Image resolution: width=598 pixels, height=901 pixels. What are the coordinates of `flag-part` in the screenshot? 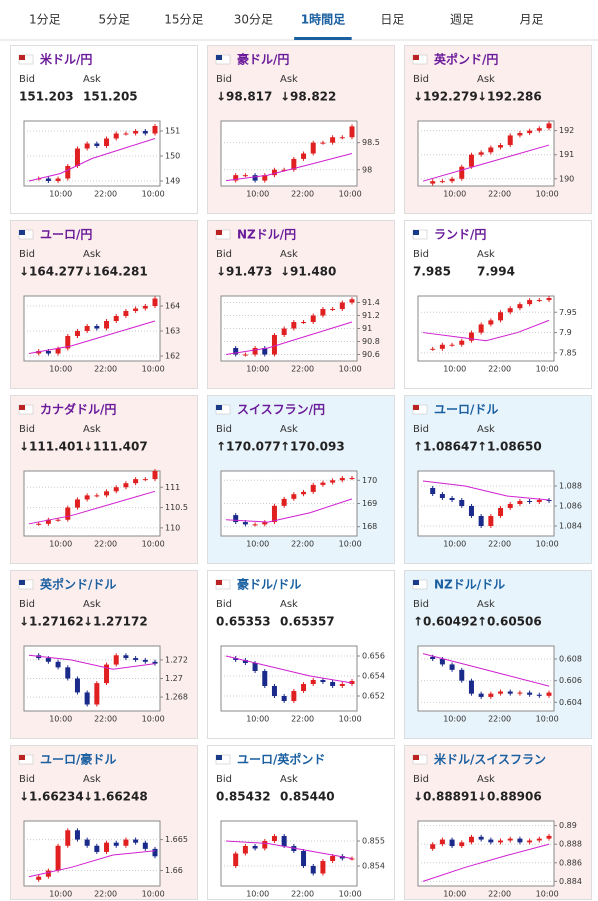 It's located at (219, 582).